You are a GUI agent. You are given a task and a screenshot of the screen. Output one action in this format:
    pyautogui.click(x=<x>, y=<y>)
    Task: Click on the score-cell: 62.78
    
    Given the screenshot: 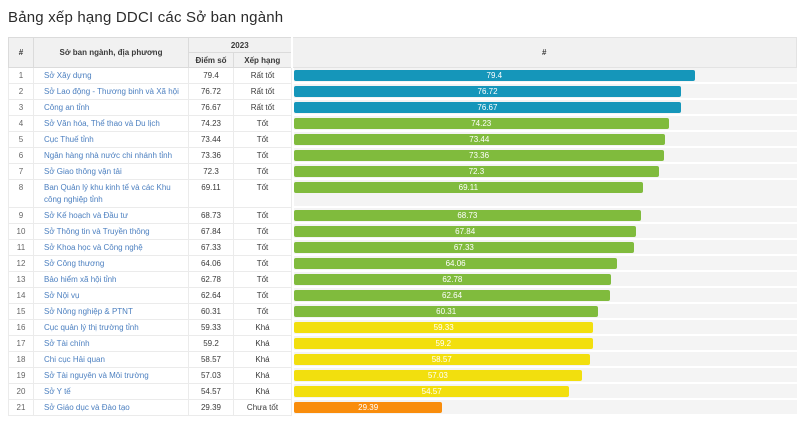 What is the action you would take?
    pyautogui.click(x=211, y=279)
    